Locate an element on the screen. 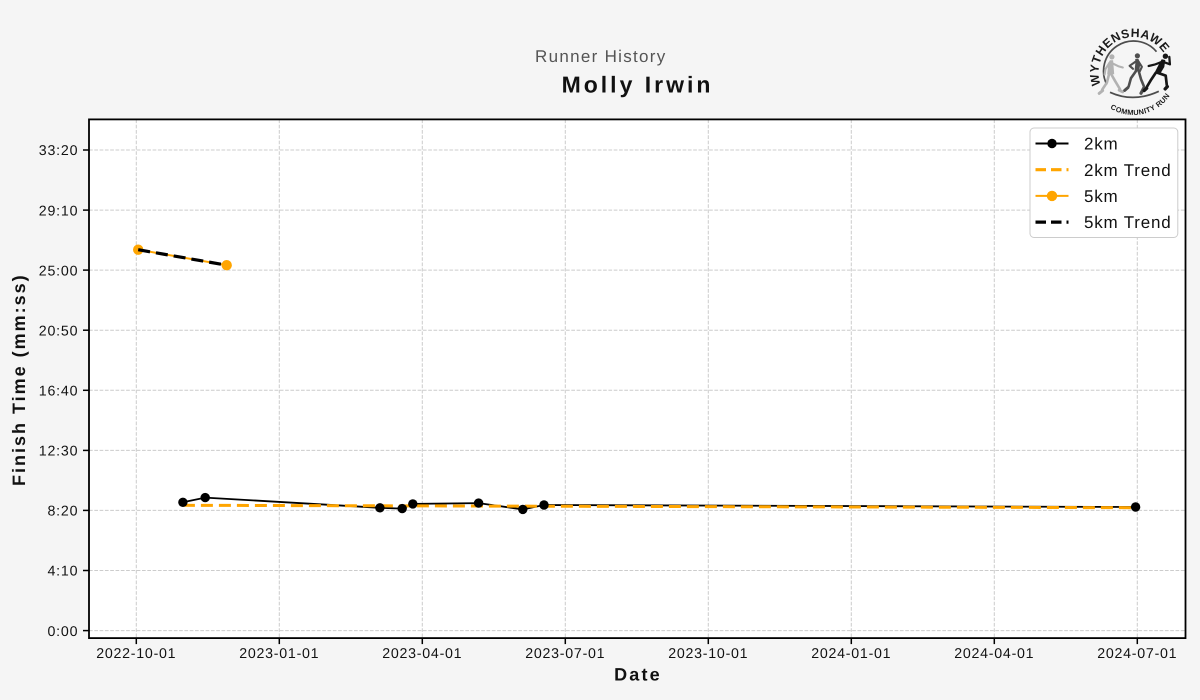  svg-text: 2024-04-01 is located at coordinates (994, 654).